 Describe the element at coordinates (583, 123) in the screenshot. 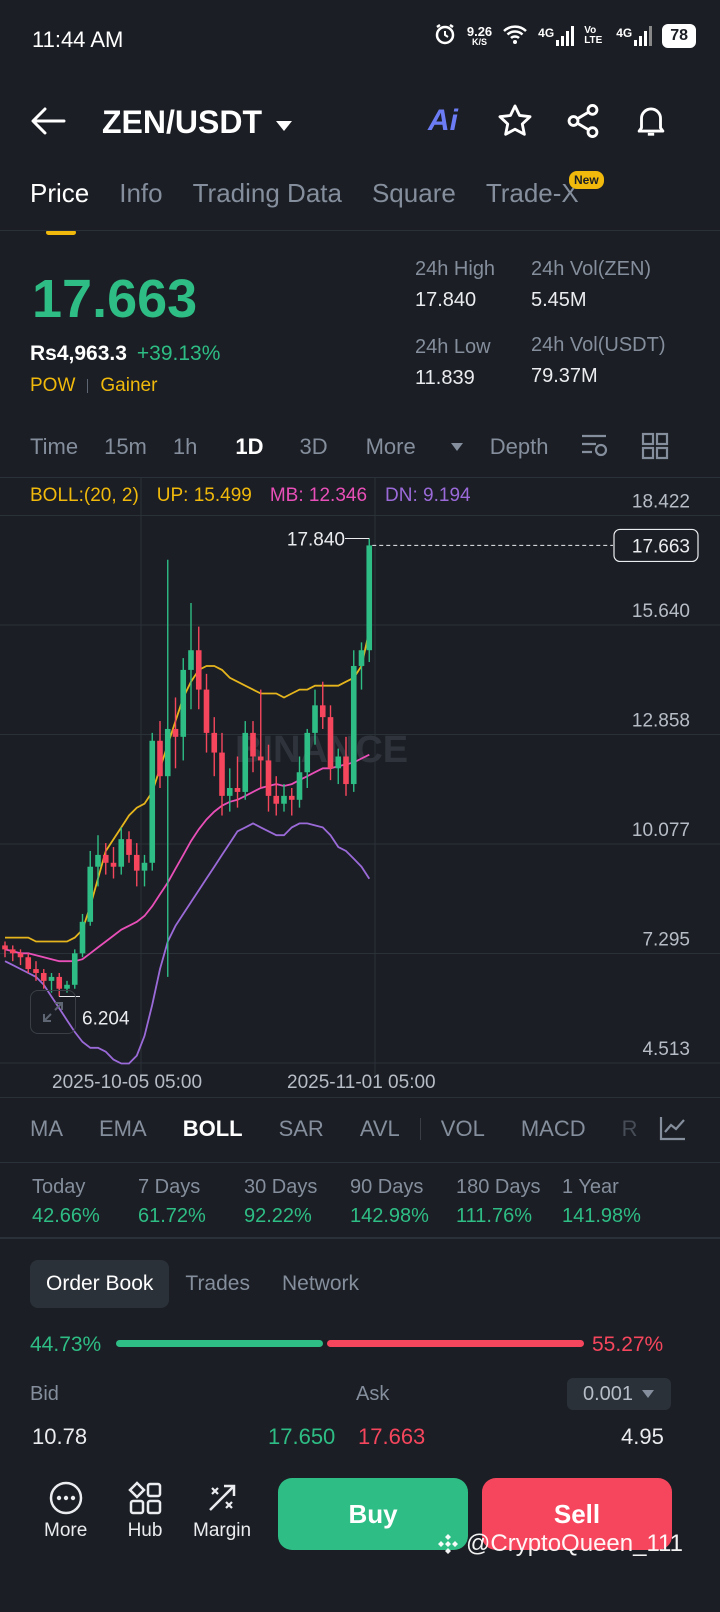

I see `share-icon` at that location.